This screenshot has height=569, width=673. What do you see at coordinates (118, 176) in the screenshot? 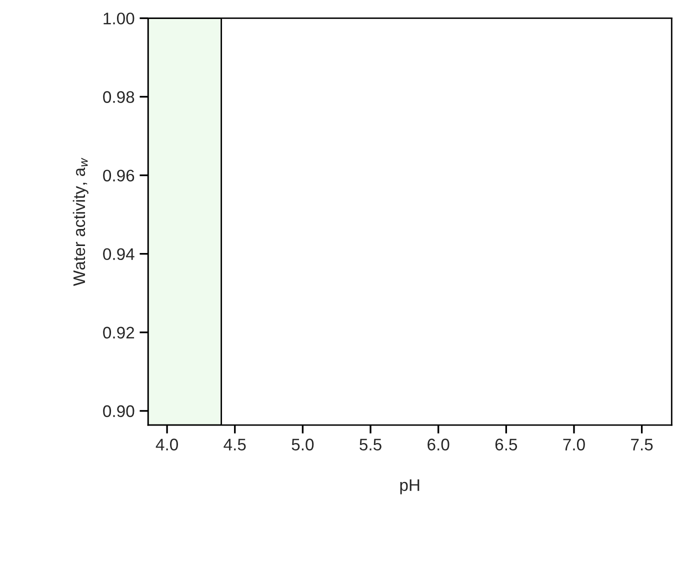
I see `y-tick-label: 0.96` at bounding box center [118, 176].